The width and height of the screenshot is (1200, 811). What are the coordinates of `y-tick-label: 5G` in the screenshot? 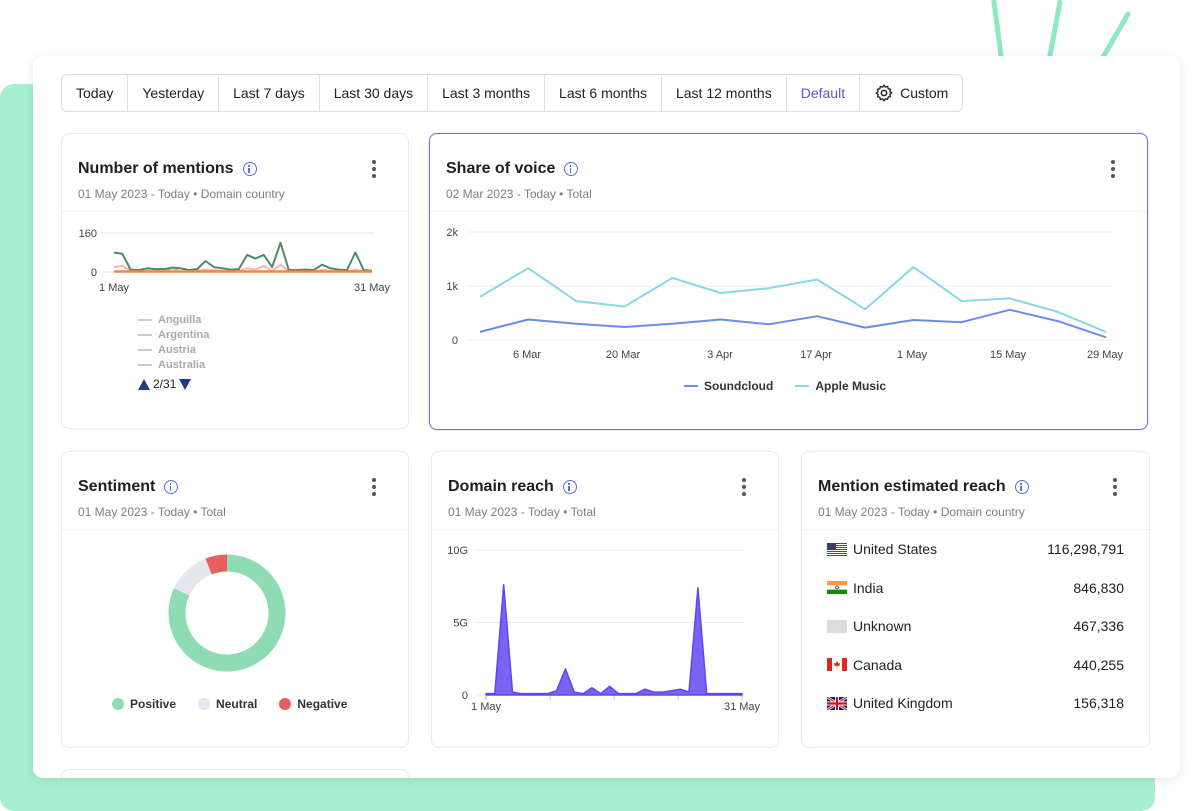 It's located at (460, 624).